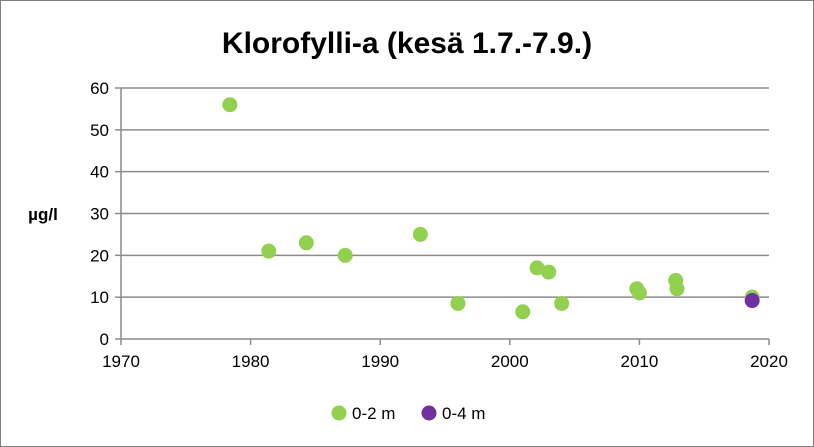 Image resolution: width=814 pixels, height=447 pixels. I want to click on legend: 0-2 m 0-4 m, so click(408, 413).